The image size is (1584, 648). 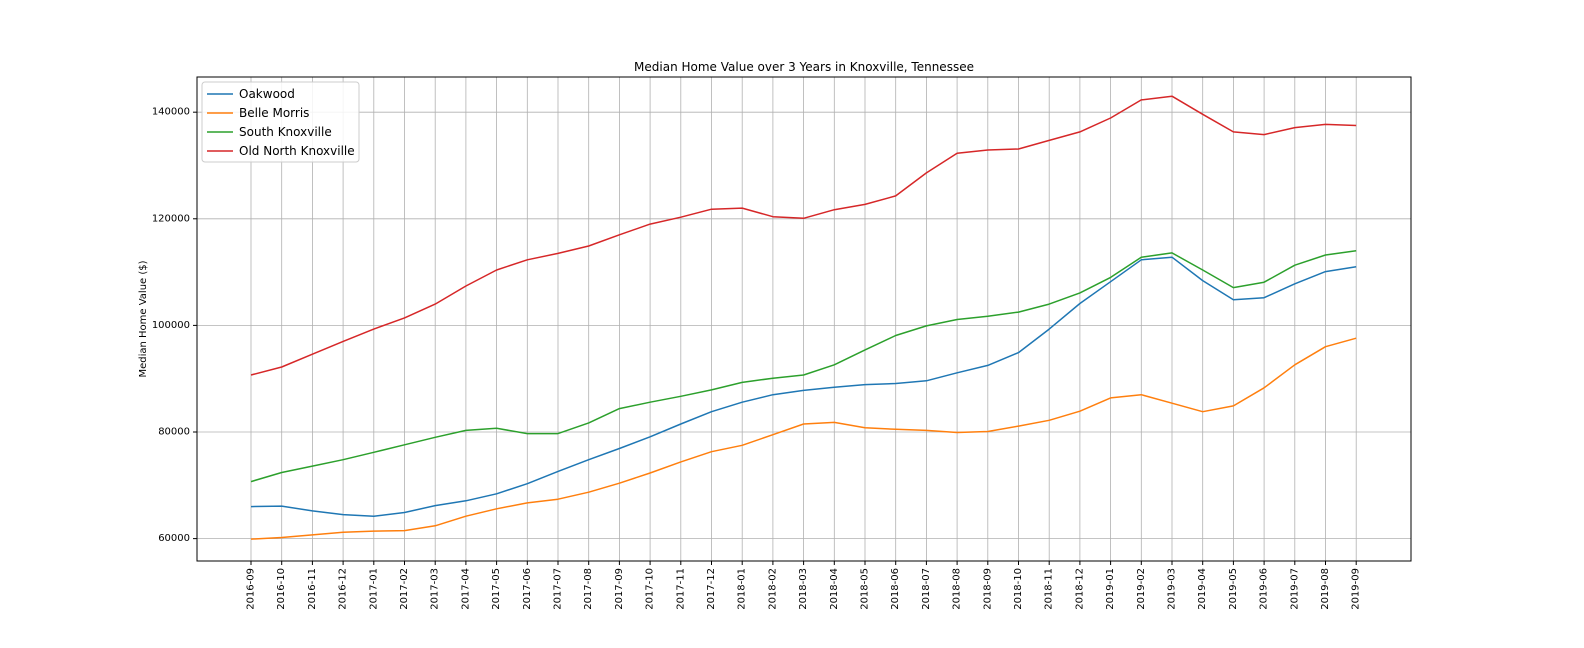 What do you see at coordinates (742, 589) in the screenshot?
I see `x-tick-label: 2018-01` at bounding box center [742, 589].